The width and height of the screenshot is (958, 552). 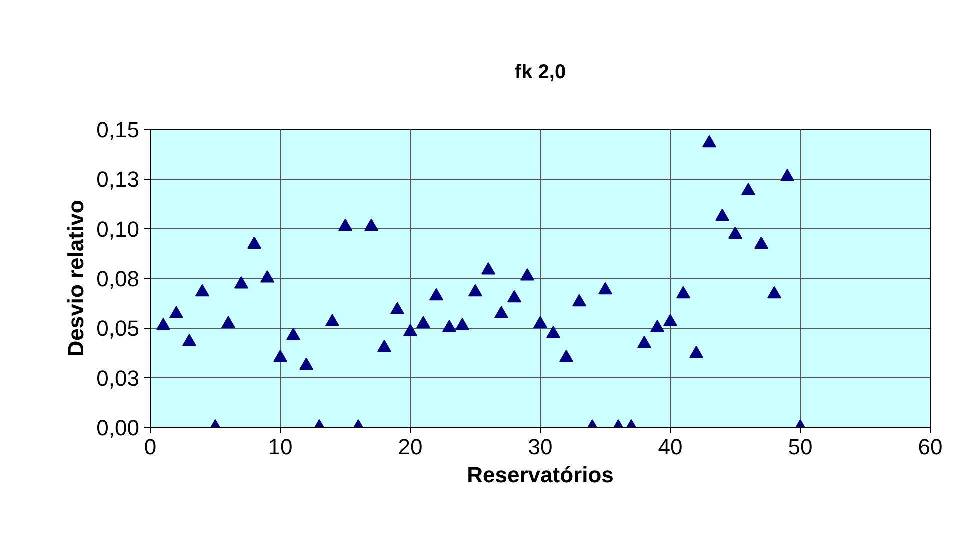 I want to click on x-tick-label: 40, so click(x=670, y=447).